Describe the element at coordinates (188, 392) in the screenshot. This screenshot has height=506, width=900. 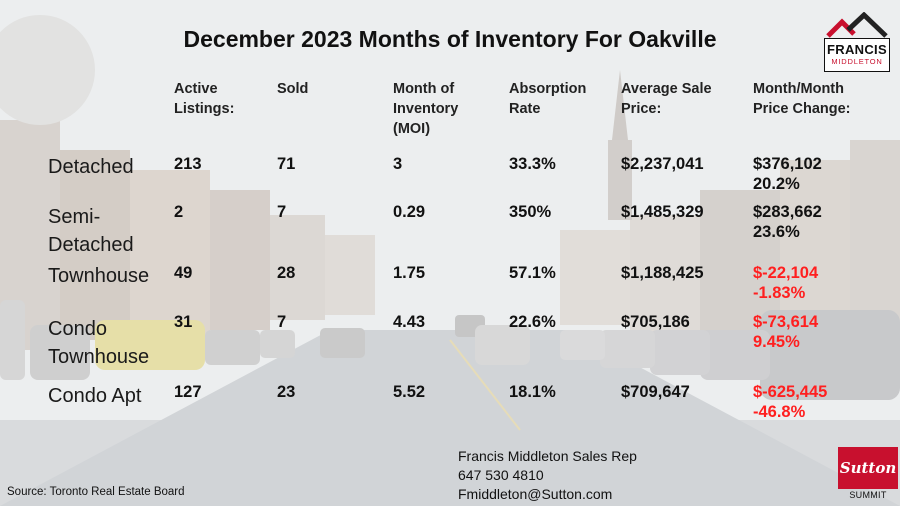
I see `cell-active: 127` at that location.